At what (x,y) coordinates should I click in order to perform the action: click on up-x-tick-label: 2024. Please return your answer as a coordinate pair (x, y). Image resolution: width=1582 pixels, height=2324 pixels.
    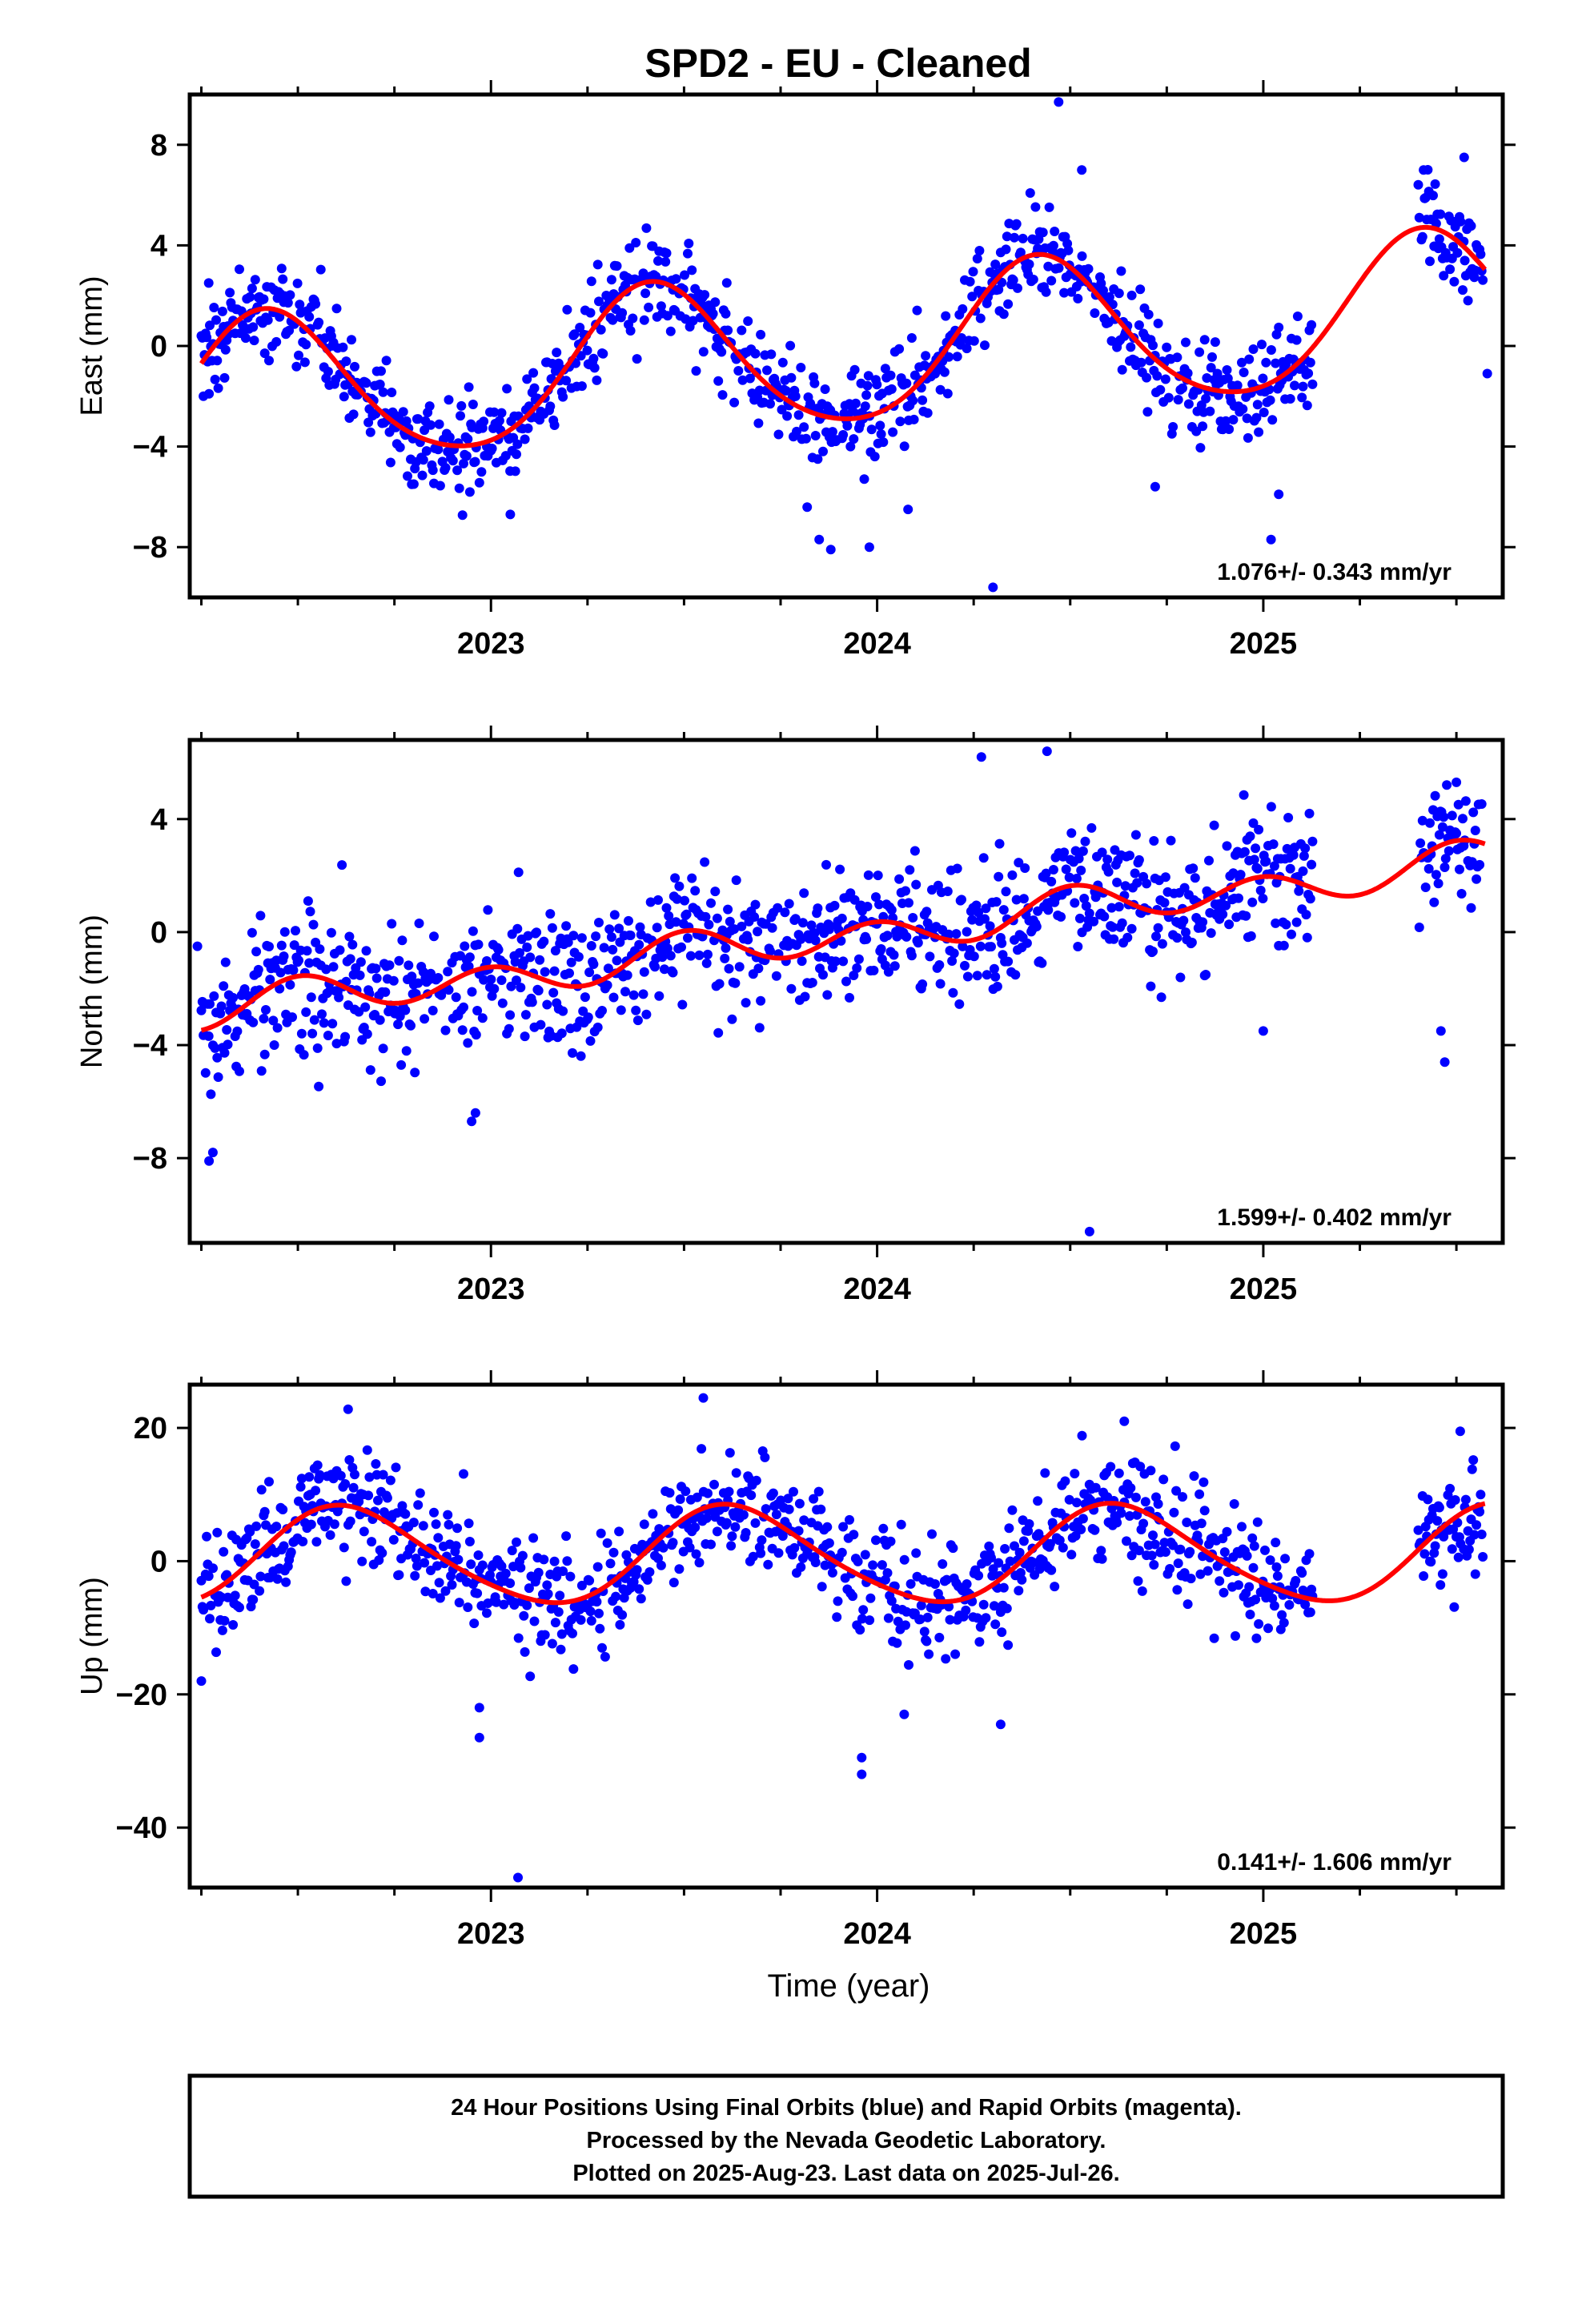
    Looking at the image, I should click on (877, 1934).